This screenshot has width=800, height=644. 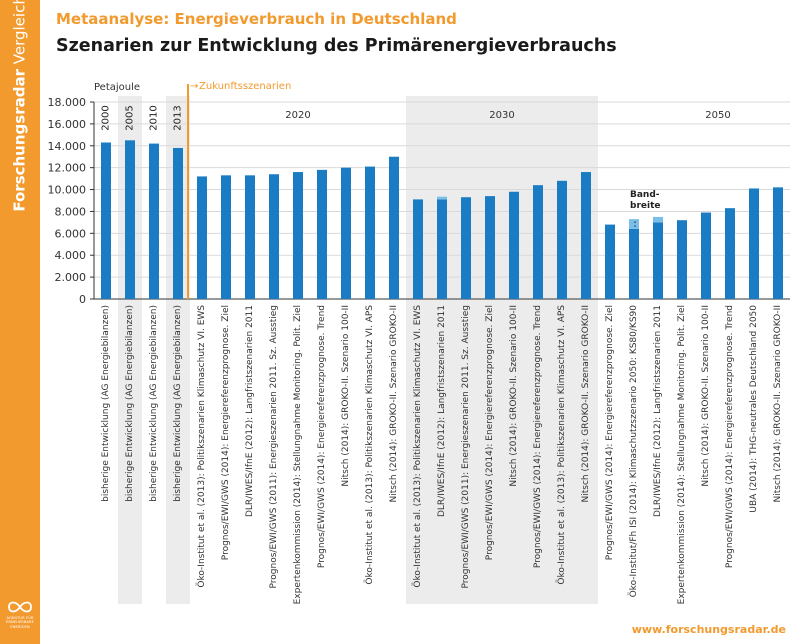 I want to click on group-label-2020: 2020, so click(x=297, y=115).